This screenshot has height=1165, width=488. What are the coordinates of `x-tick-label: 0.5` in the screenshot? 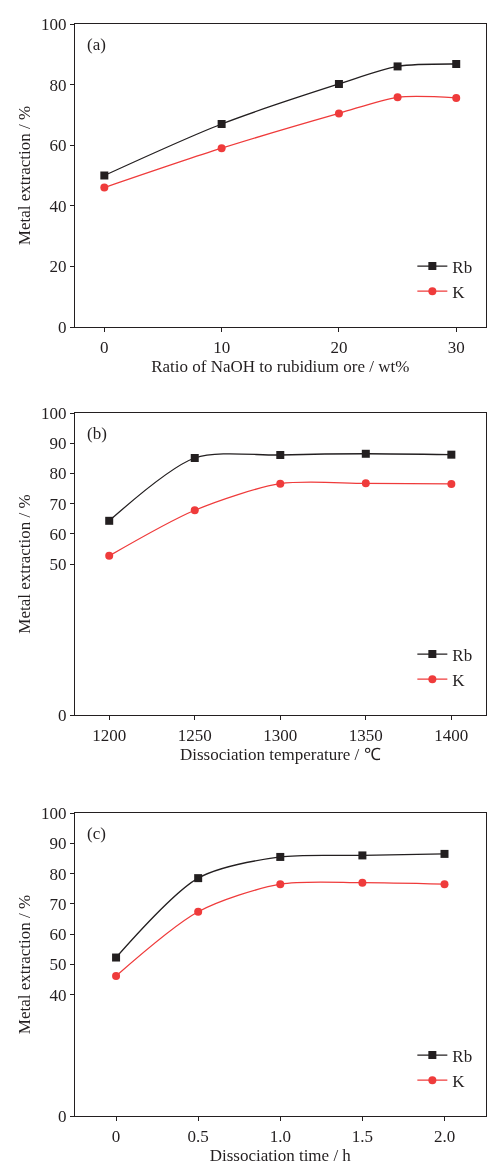 It's located at (198, 1136).